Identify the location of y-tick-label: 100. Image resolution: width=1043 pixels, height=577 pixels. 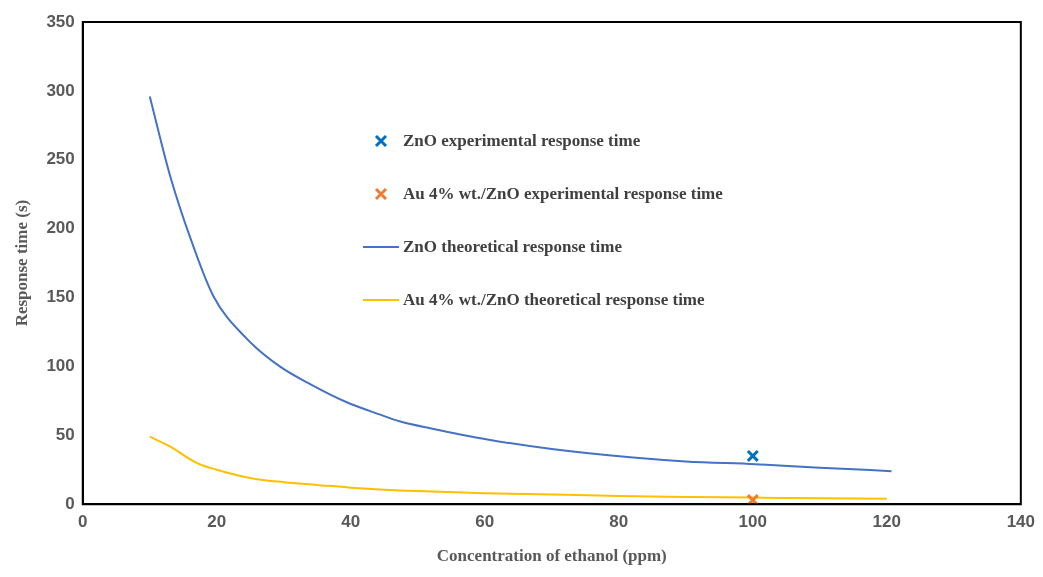
(60, 366).